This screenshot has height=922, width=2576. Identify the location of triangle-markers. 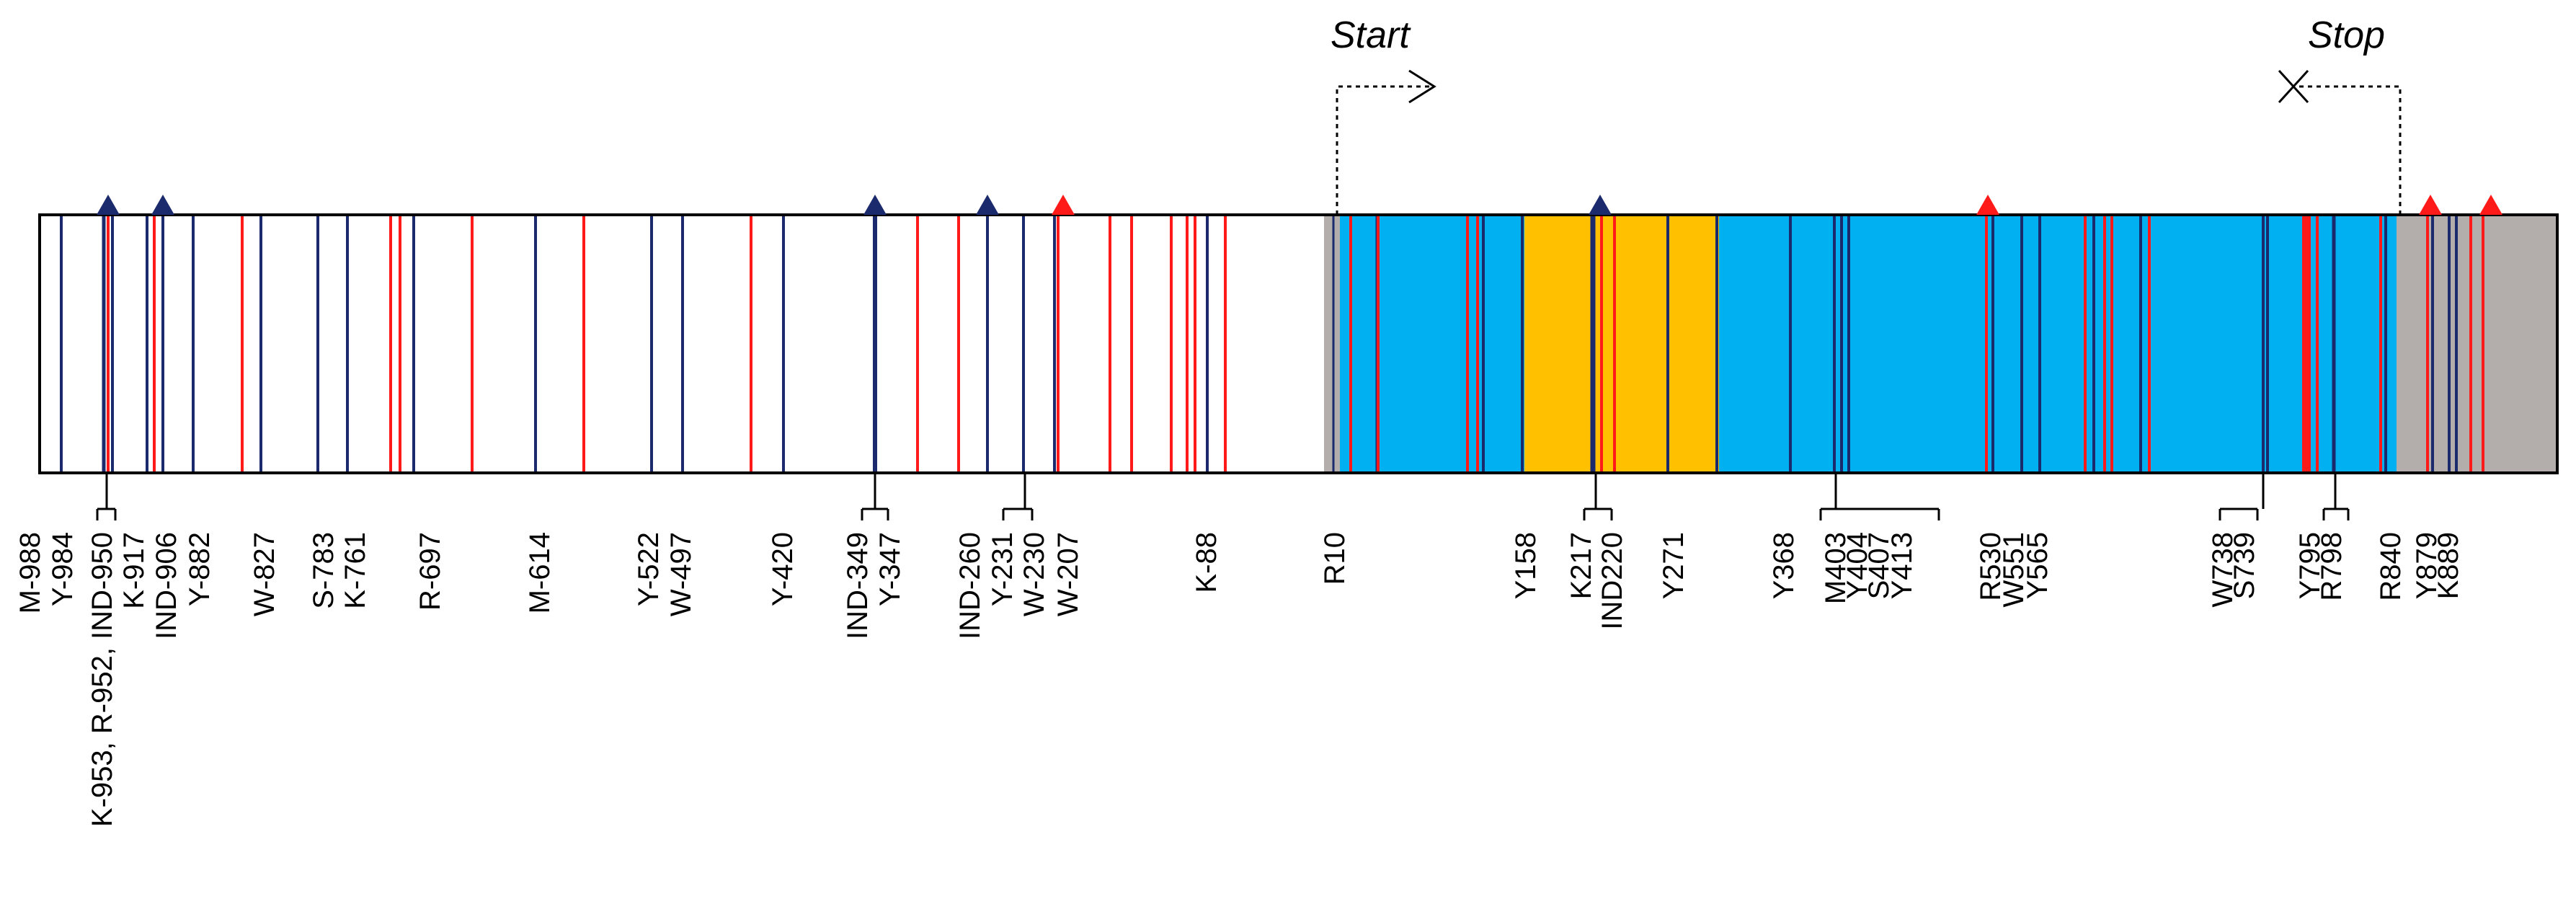
(1299, 205).